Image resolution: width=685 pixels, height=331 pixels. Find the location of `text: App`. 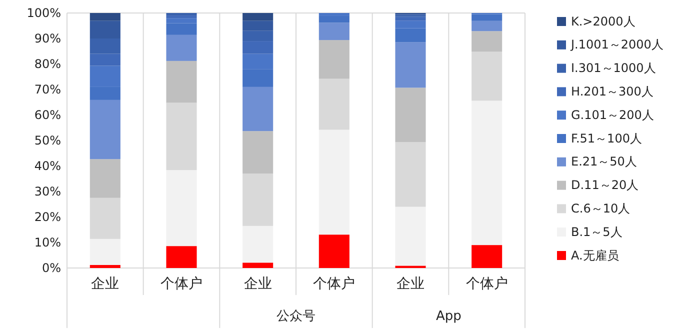

text: App is located at coordinates (449, 316).